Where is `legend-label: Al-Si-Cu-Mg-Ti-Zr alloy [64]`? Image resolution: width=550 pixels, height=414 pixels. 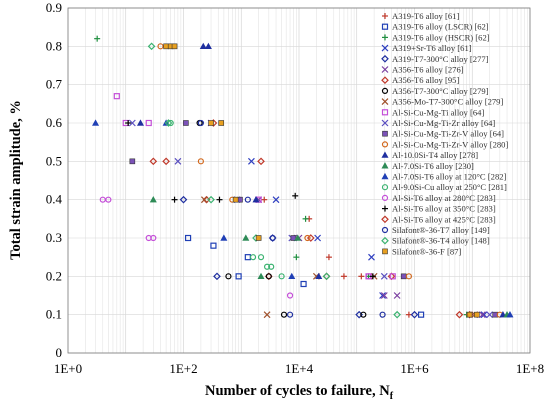 legend-label: Al-Si-Cu-Mg-Ti-Zr alloy [64] is located at coordinates (443, 123).